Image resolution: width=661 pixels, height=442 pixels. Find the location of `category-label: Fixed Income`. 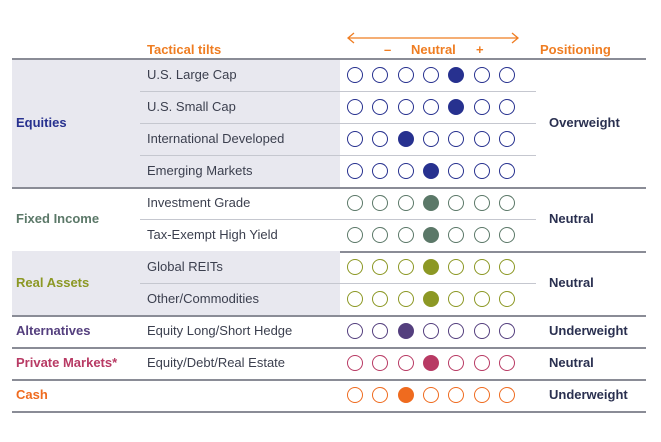

category-label: Fixed Income is located at coordinates (58, 218).